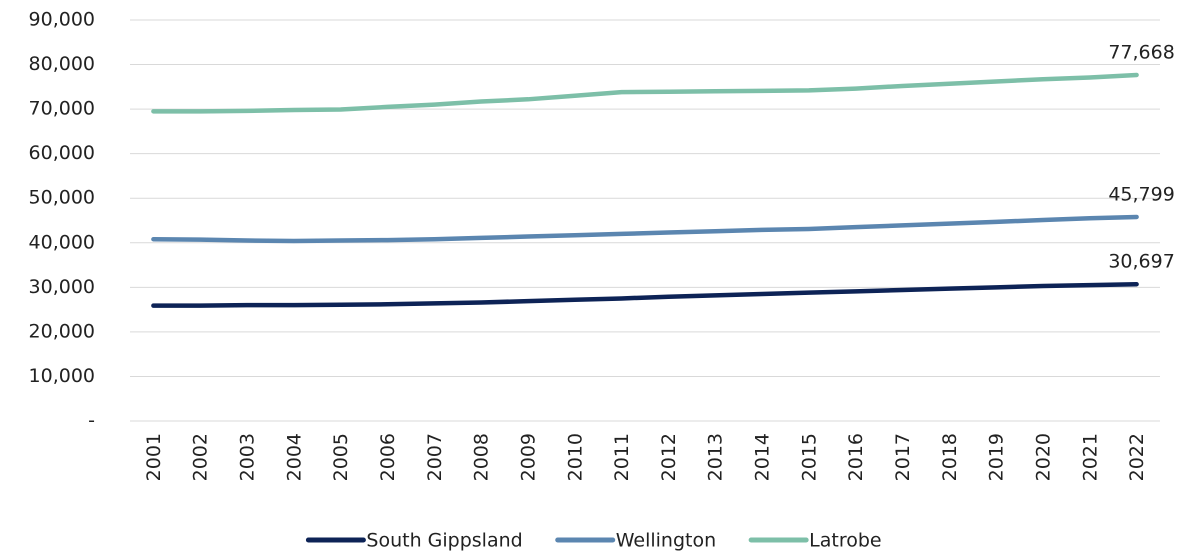  I want to click on x-tick-label: 2001, so click(154, 457).